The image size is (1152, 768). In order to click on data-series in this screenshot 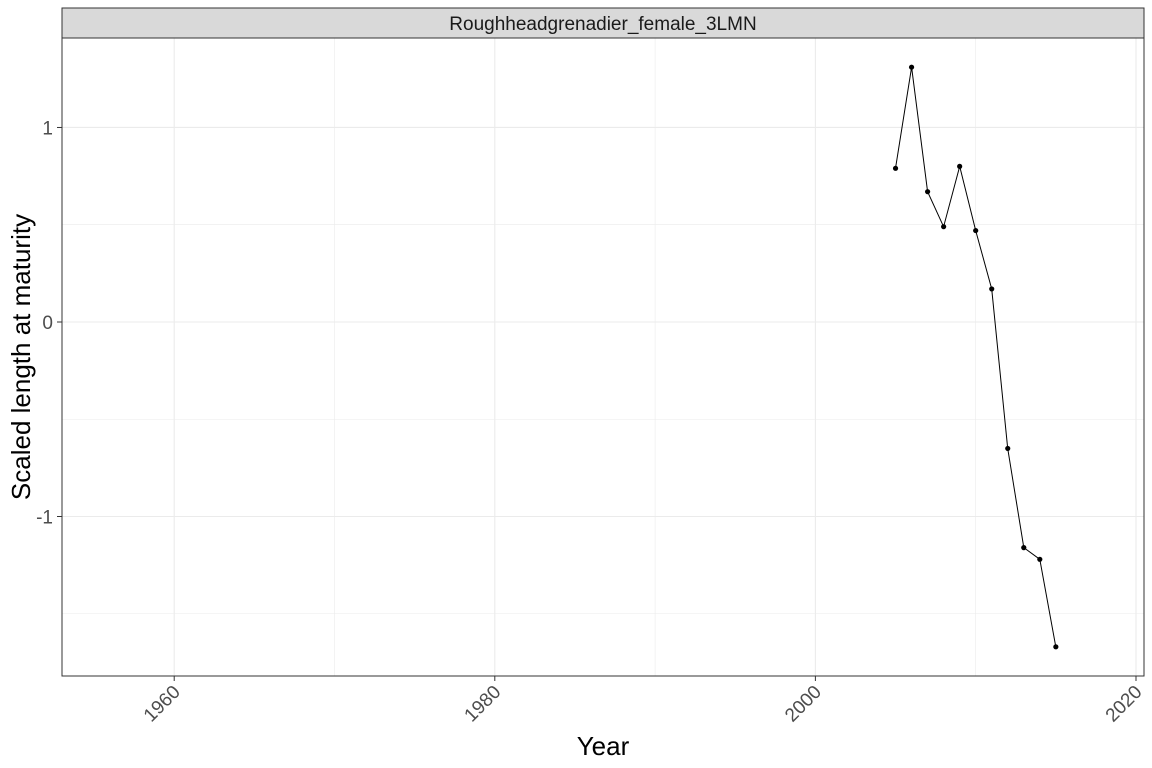, I will do `click(975, 357)`.